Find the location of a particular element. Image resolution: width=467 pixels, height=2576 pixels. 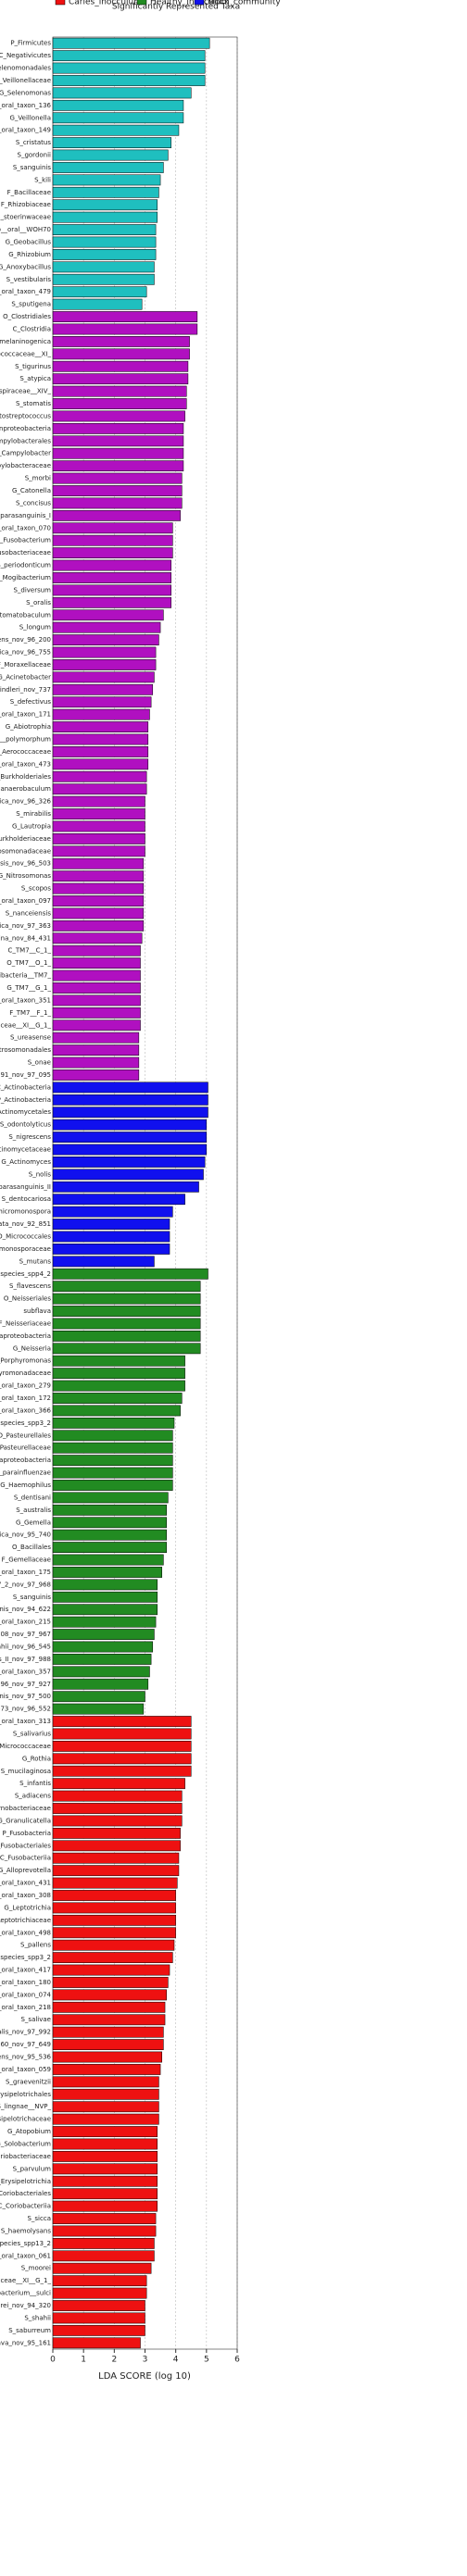

y-tick-label: S_adiacens is located at coordinates (33, 1796).